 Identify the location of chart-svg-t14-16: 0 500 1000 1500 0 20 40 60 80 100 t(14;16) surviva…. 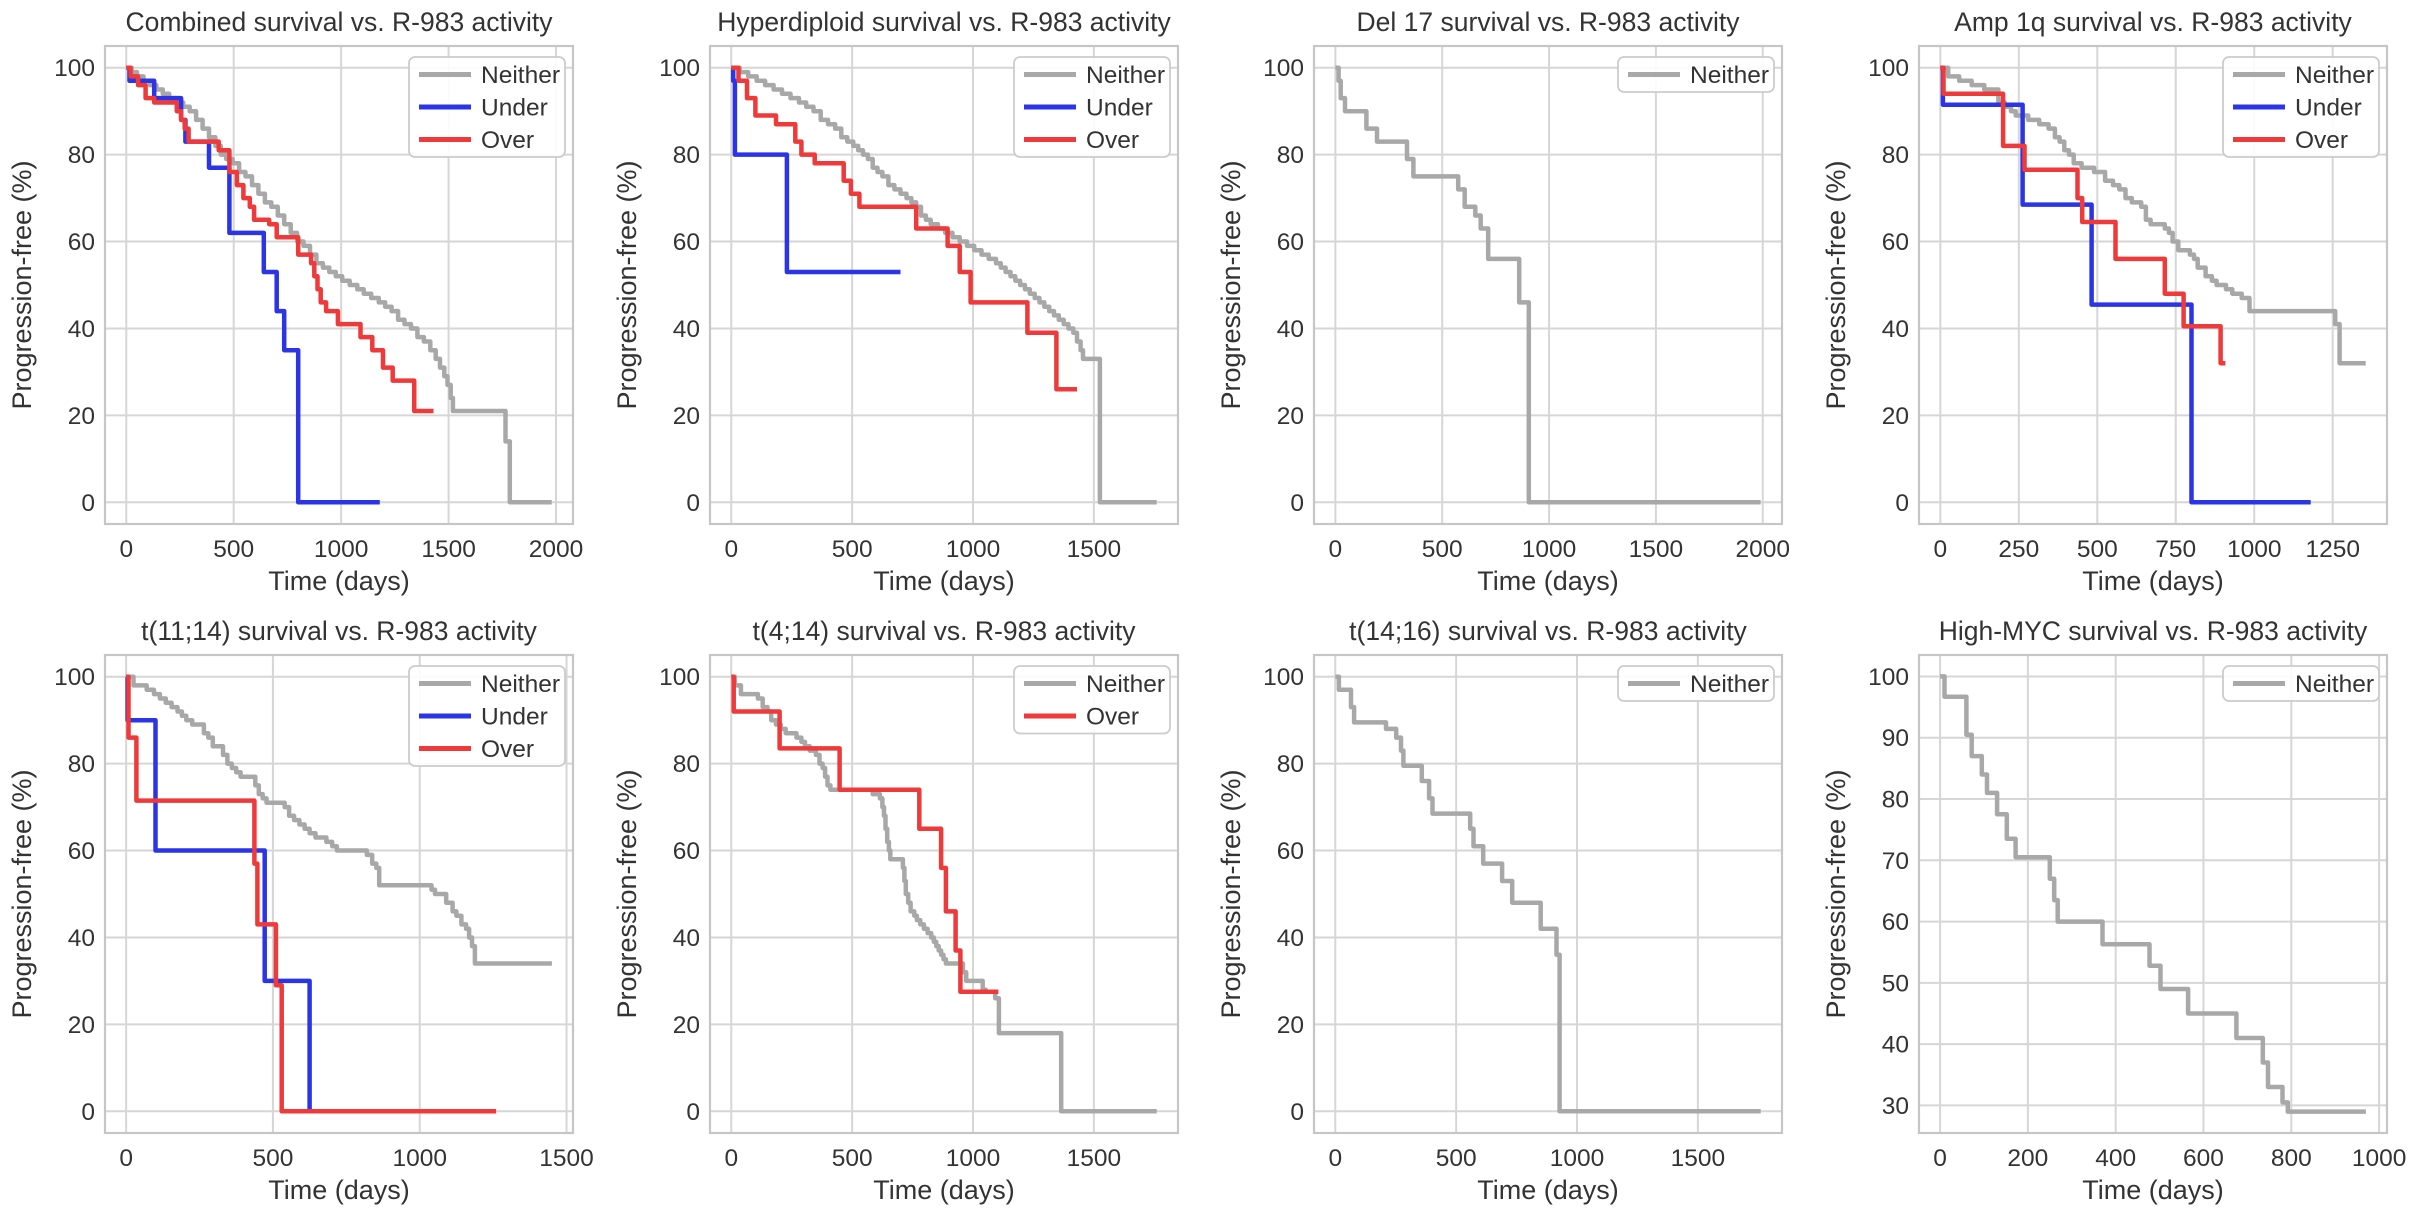
(1500, 910).